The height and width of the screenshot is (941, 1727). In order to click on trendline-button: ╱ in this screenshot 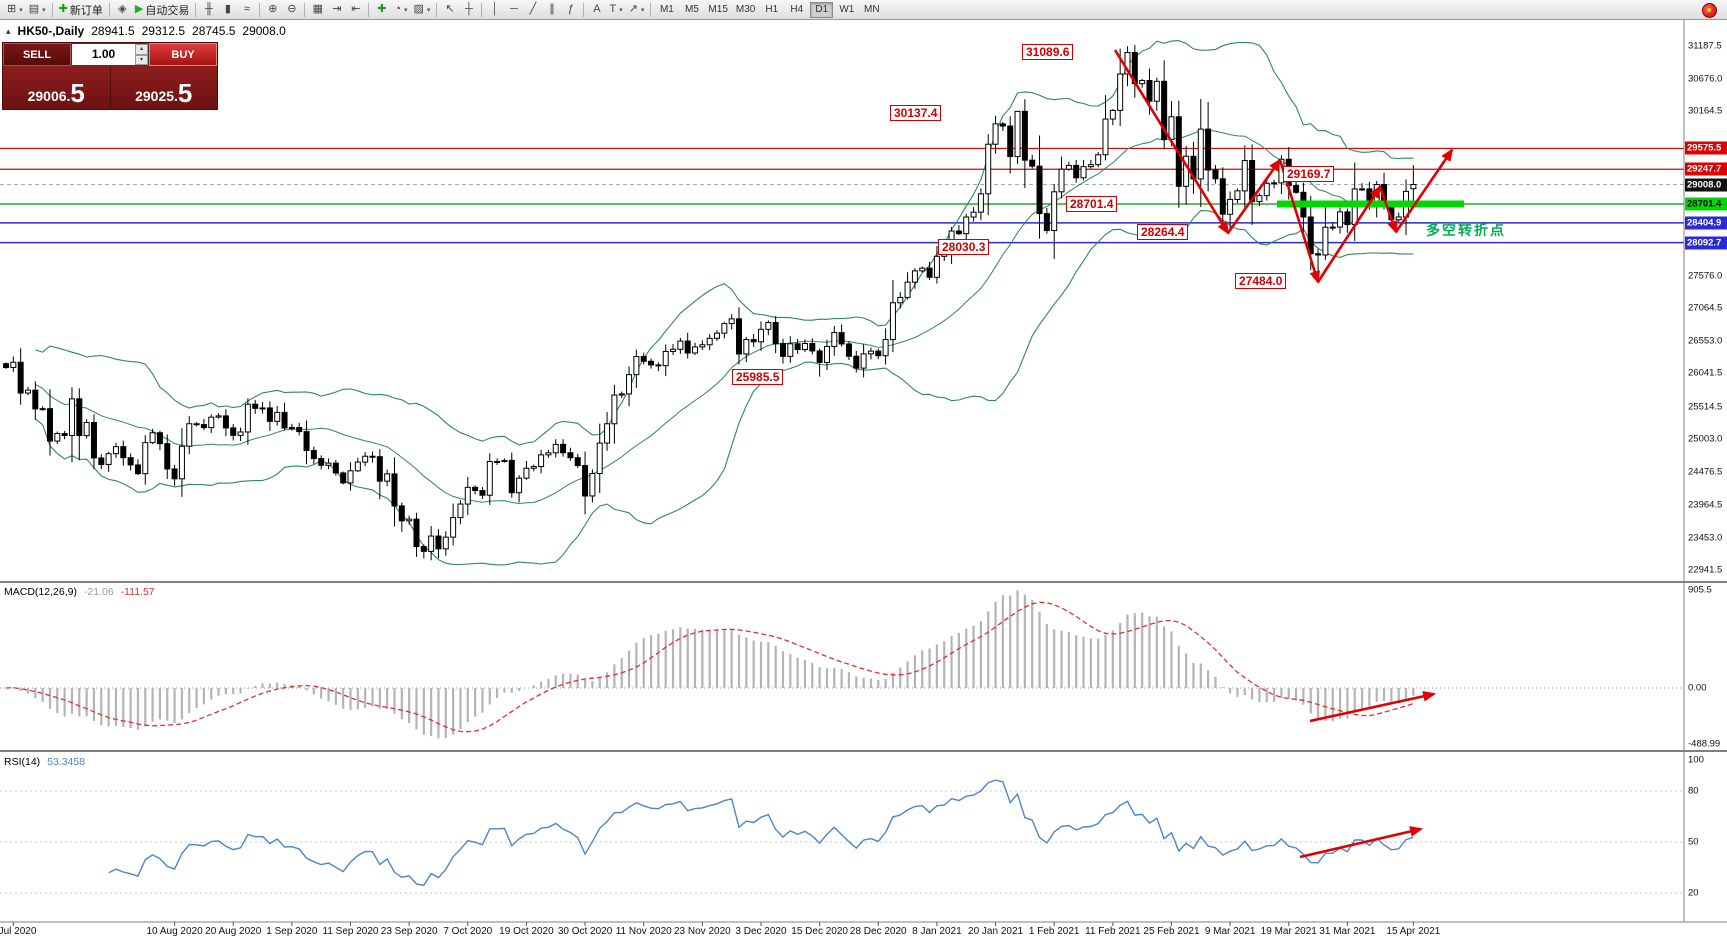, I will do `click(532, 9)`.